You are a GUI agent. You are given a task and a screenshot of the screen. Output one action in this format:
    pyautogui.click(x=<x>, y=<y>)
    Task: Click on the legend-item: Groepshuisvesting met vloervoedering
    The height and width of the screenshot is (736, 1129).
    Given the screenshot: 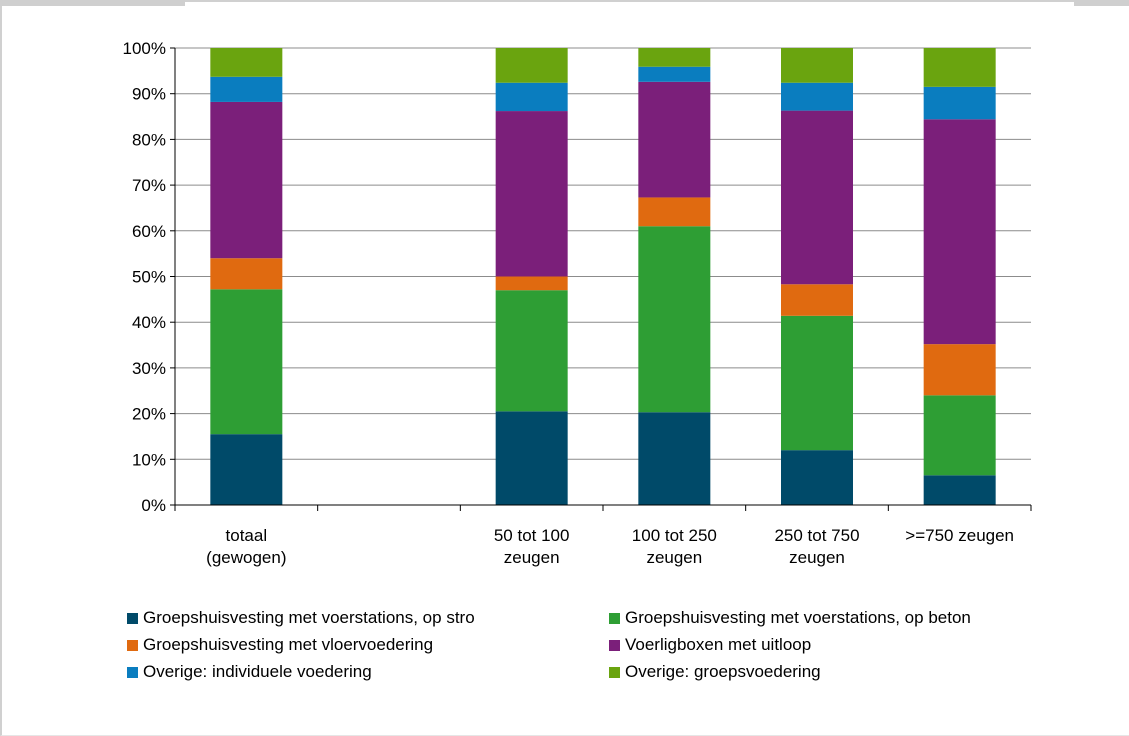 What is the action you would take?
    pyautogui.click(x=368, y=645)
    